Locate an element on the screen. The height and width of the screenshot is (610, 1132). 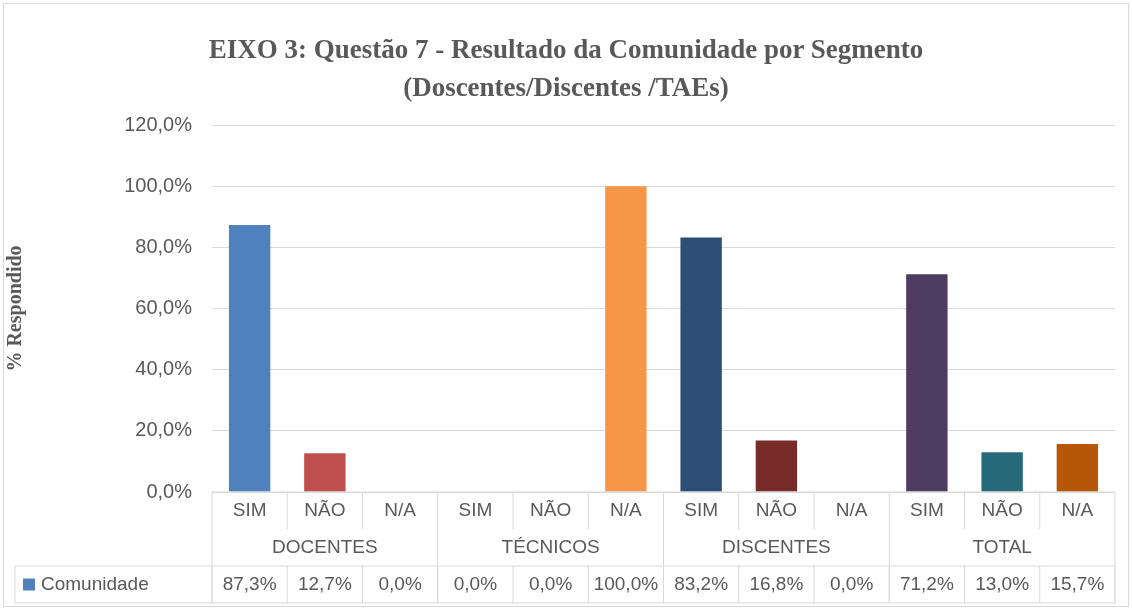
y-axis-title: % Respondido is located at coordinates (15, 308).